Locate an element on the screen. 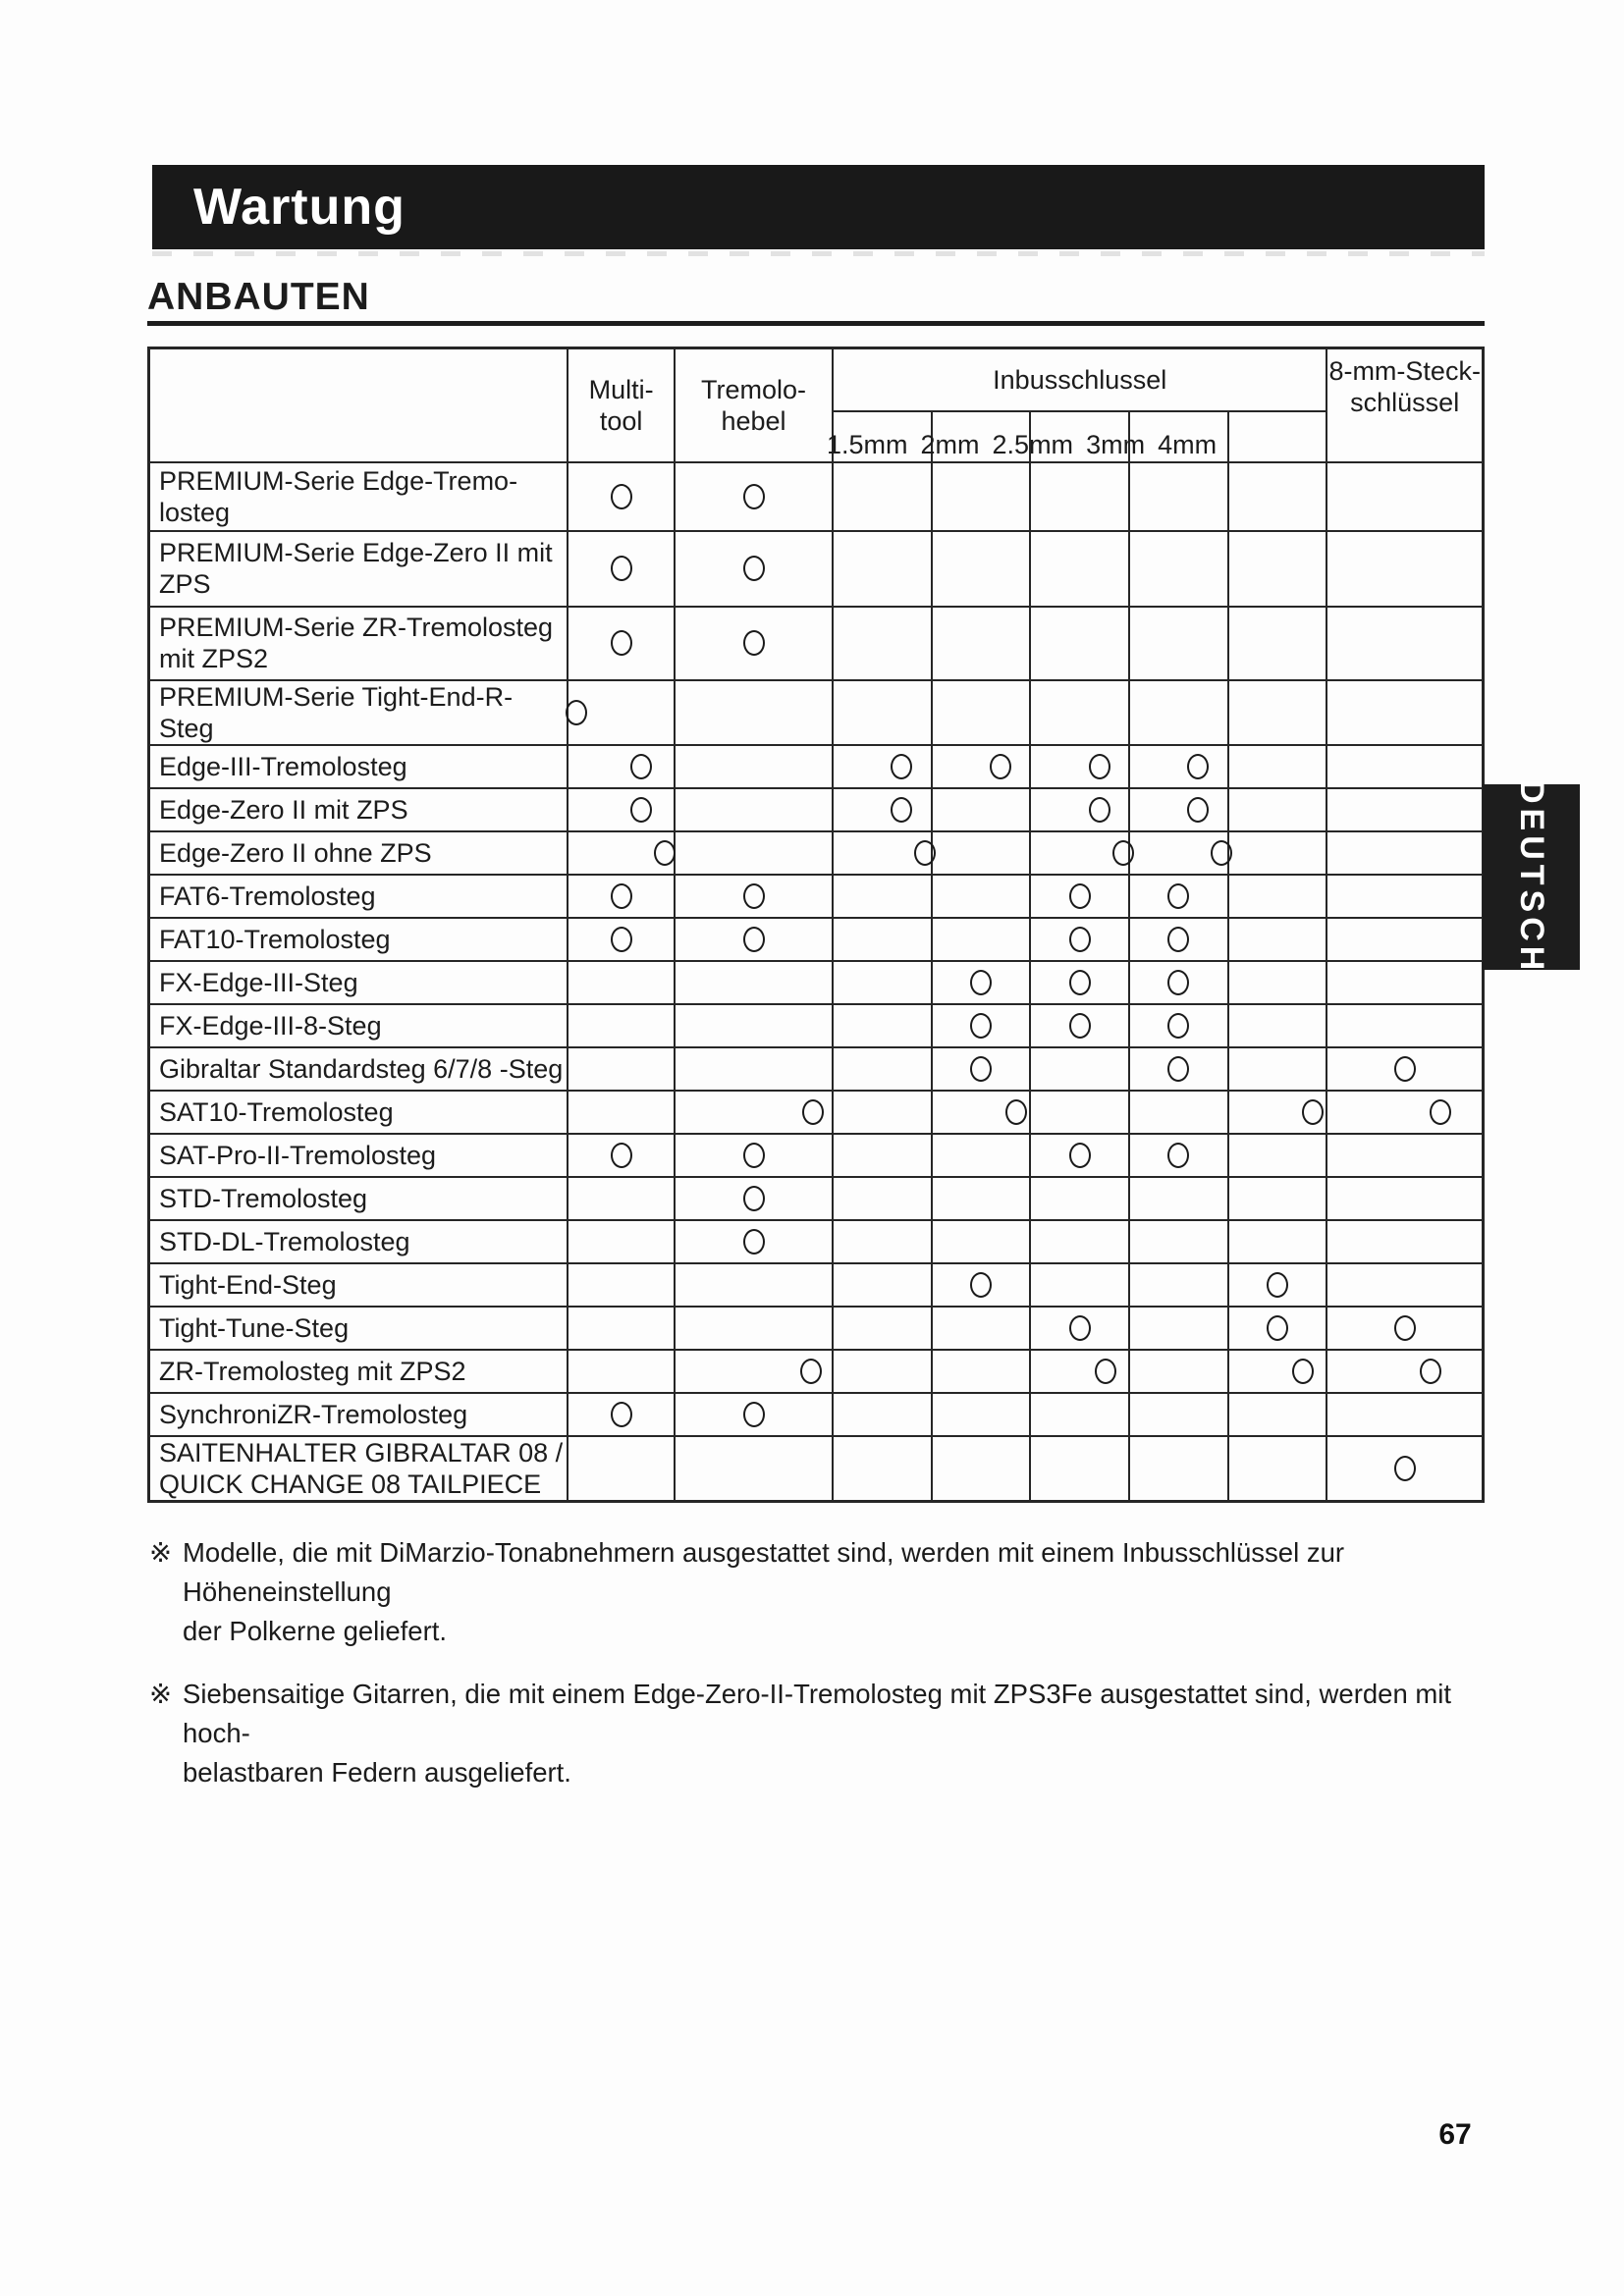 The height and width of the screenshot is (2296, 1624). multi-tool-header-line2: tool is located at coordinates (621, 421).